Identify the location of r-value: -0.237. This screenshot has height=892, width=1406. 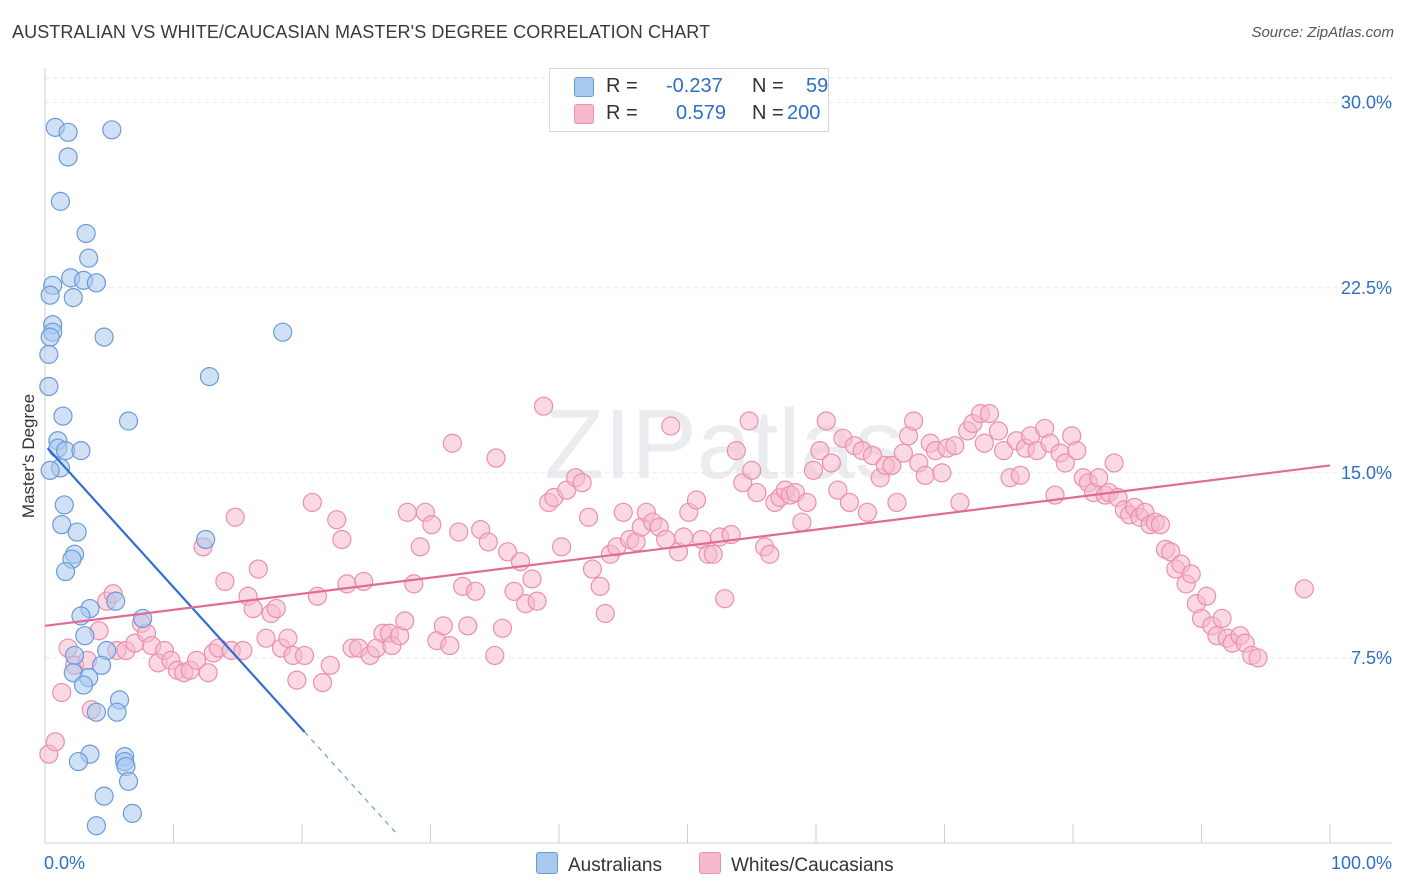
(694, 86).